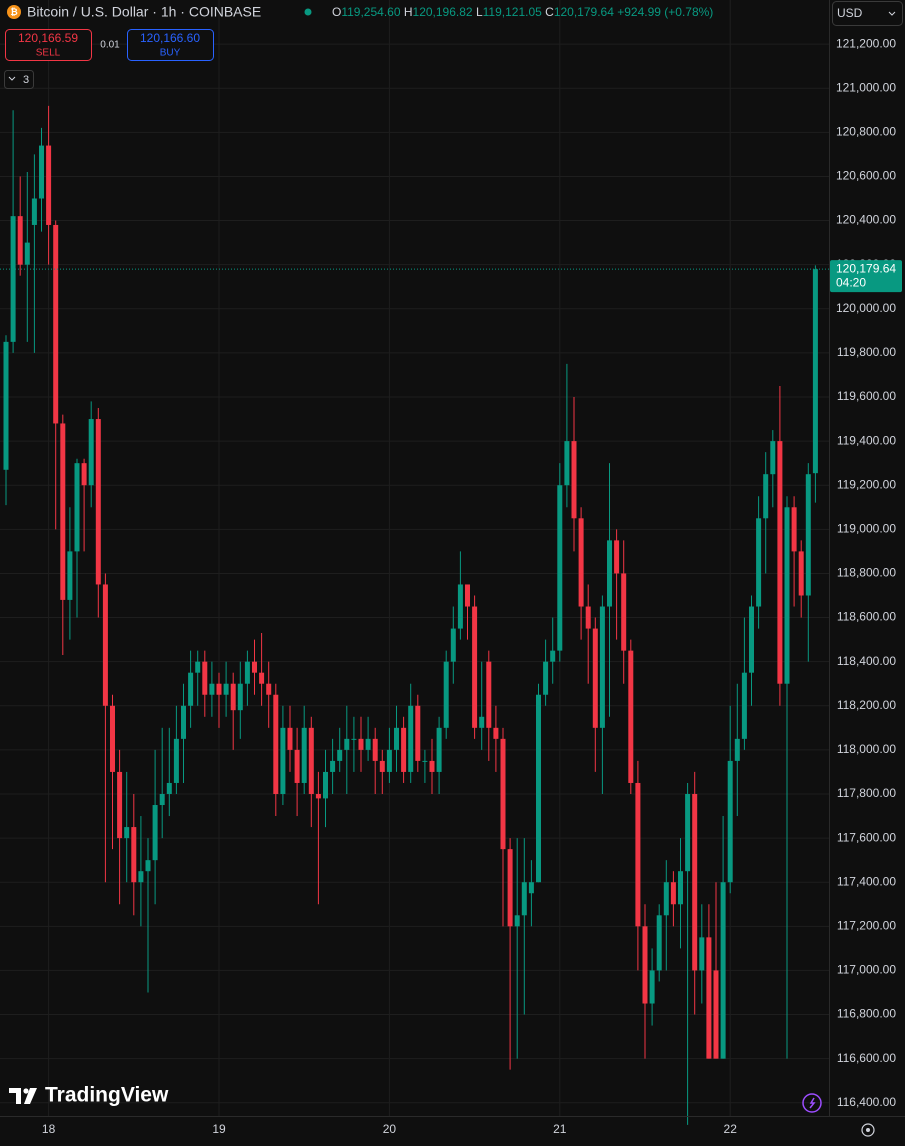 Image resolution: width=905 pixels, height=1146 pixels. I want to click on buy-button, so click(170, 45).